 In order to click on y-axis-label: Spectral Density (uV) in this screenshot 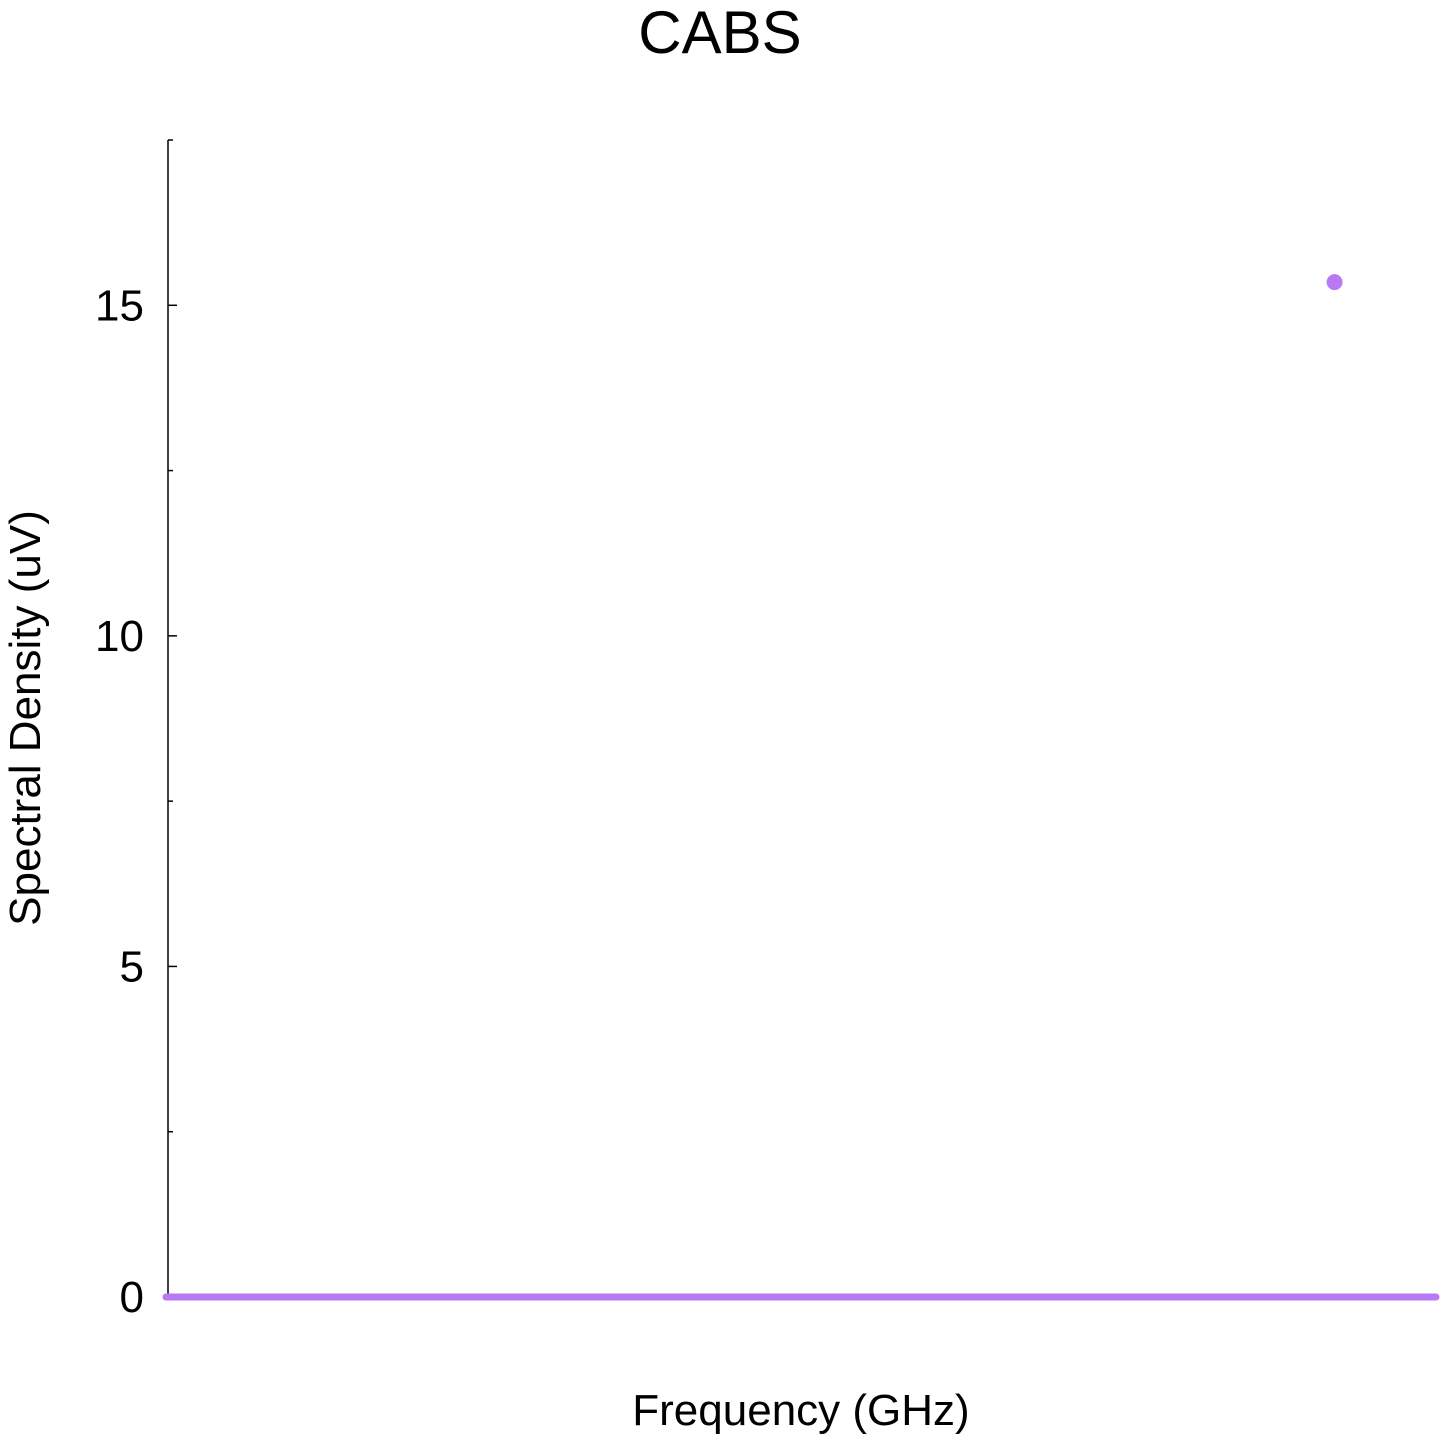, I will do `click(25, 718)`.